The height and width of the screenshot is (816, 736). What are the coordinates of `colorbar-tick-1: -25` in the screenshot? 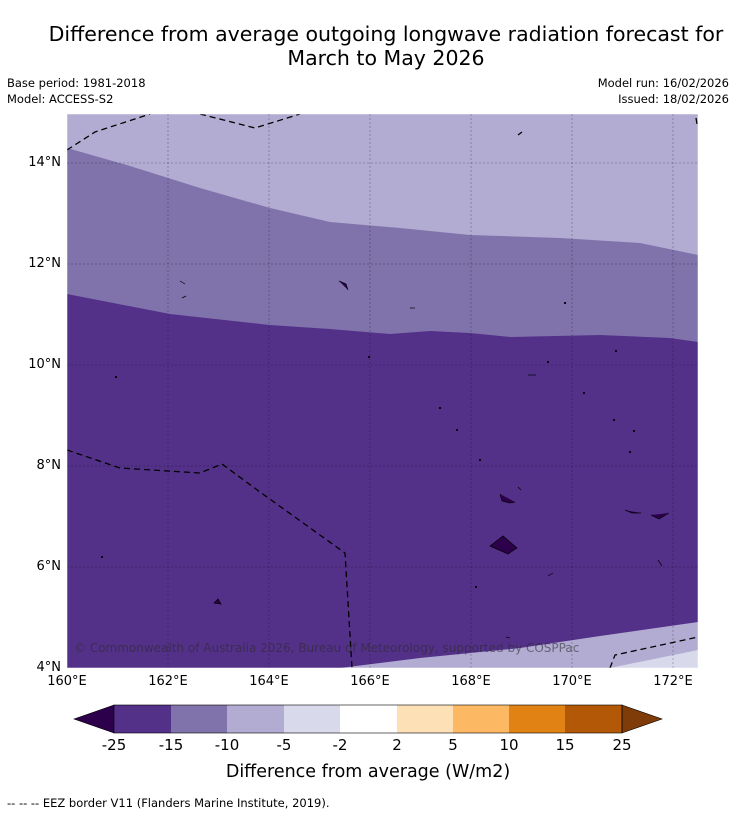 It's located at (114, 745).